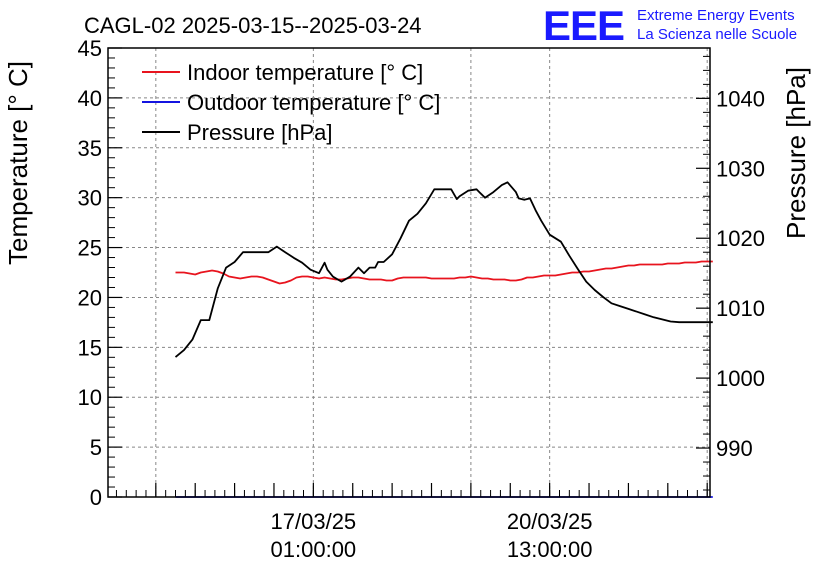 The width and height of the screenshot is (836, 572). Describe the element at coordinates (18, 163) in the screenshot. I see `y-axis-left-title: Temperature [° C]` at that location.